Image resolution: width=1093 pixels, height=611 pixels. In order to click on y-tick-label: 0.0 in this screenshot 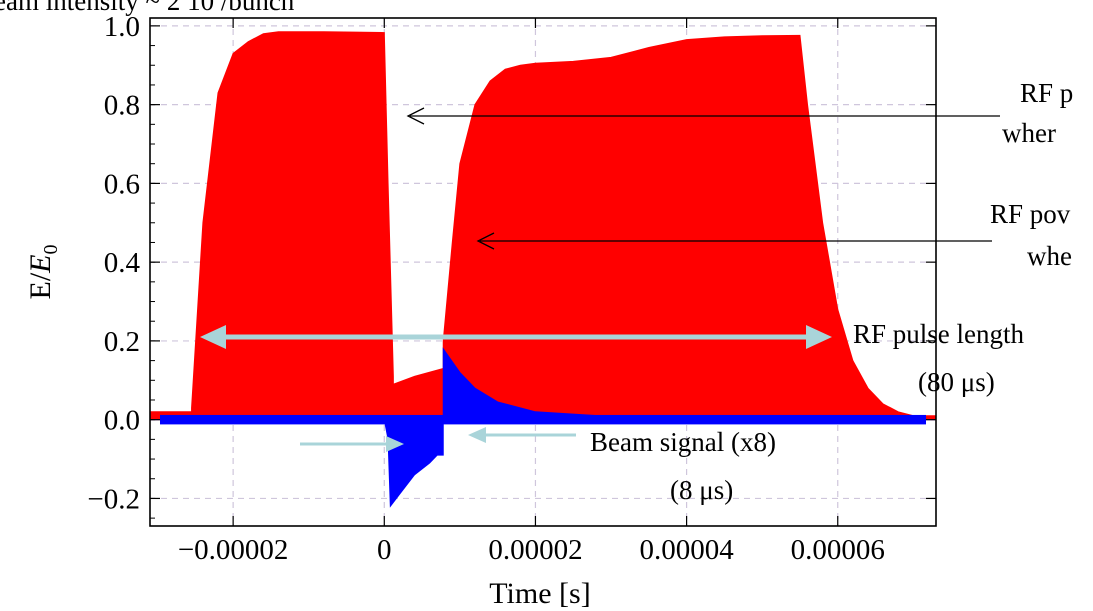, I will do `click(122, 421)`.